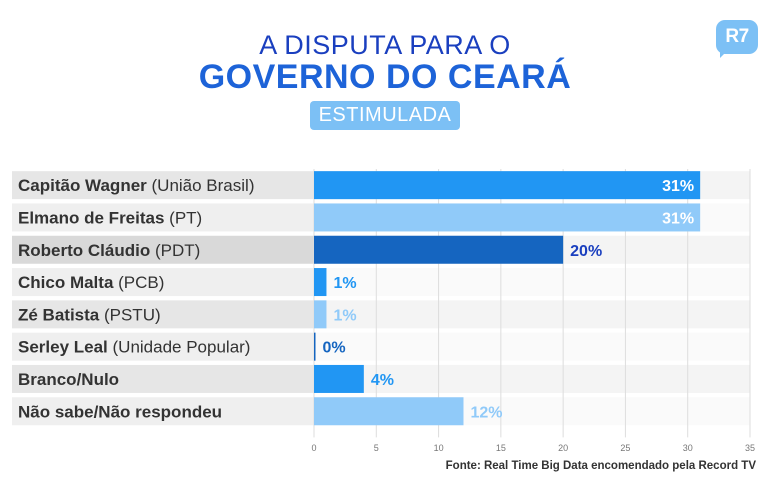 Image resolution: width=770 pixels, height=482 pixels. What do you see at coordinates (91, 217) in the screenshot?
I see `candidate-name: Elmano de Freitas` at bounding box center [91, 217].